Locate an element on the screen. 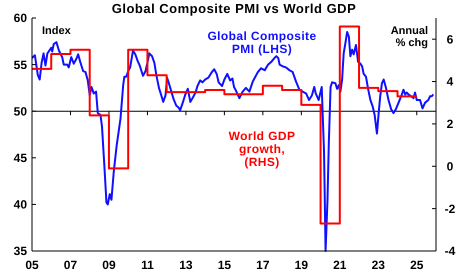 Image resolution: width=464 pixels, height=278 pixels. y2-tick-label: 4 is located at coordinates (450, 81).